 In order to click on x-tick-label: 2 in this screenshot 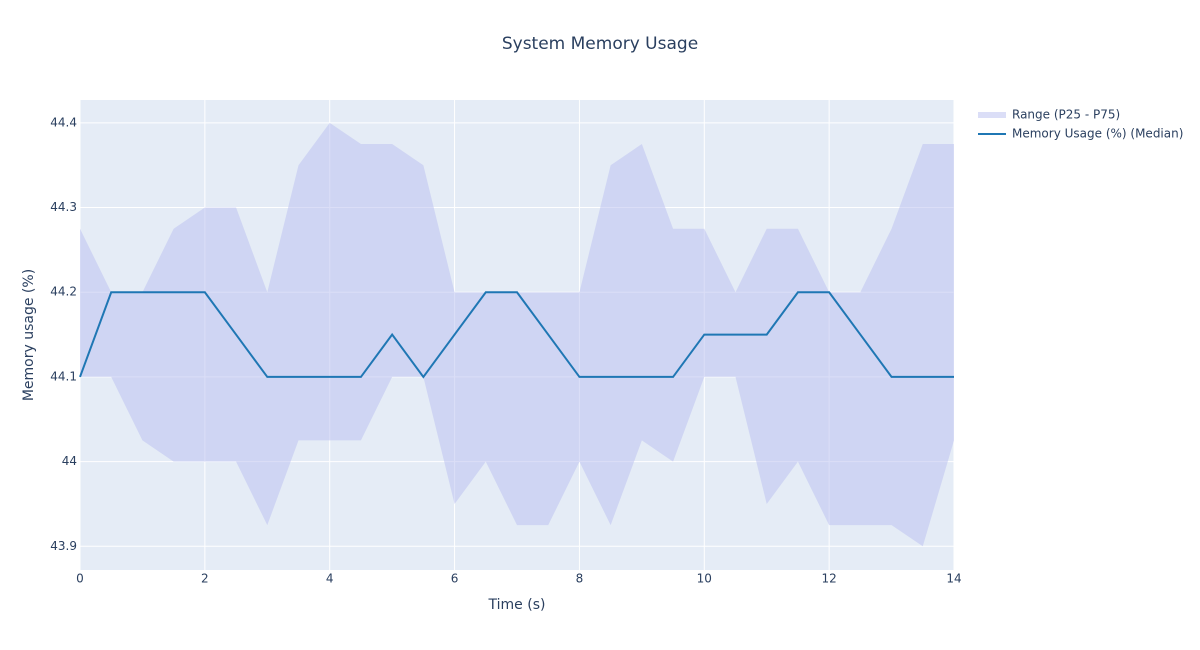, I will do `click(205, 579)`.